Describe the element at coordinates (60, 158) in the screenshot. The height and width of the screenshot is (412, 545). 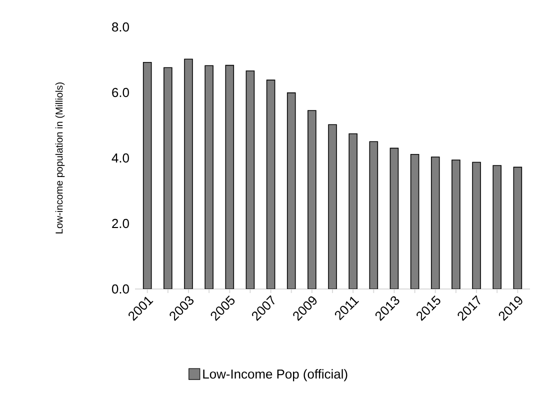
I see `y-axis-title: Low-income population in (Milliols)` at that location.